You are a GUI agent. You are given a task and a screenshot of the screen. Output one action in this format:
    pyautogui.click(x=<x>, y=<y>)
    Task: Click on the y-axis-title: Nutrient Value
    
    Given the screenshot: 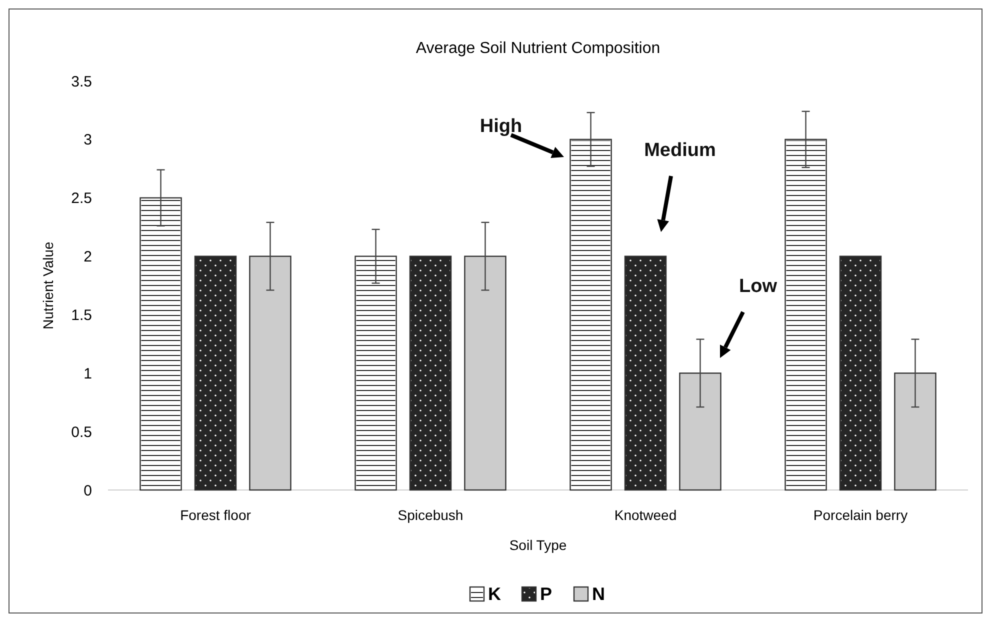 What is the action you would take?
    pyautogui.click(x=48, y=285)
    